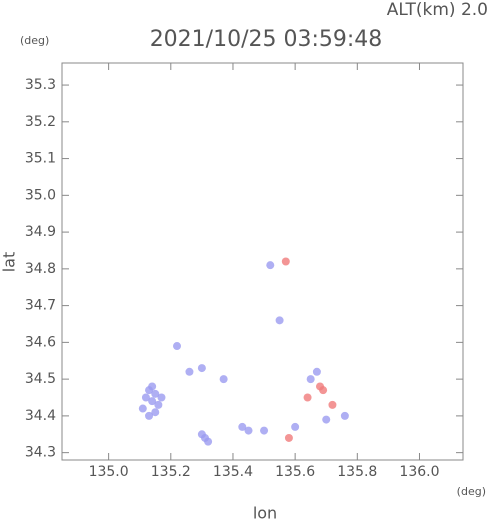 The width and height of the screenshot is (491, 521). Describe the element at coordinates (40, 453) in the screenshot. I see `y-tick-label: 34.3` at that location.